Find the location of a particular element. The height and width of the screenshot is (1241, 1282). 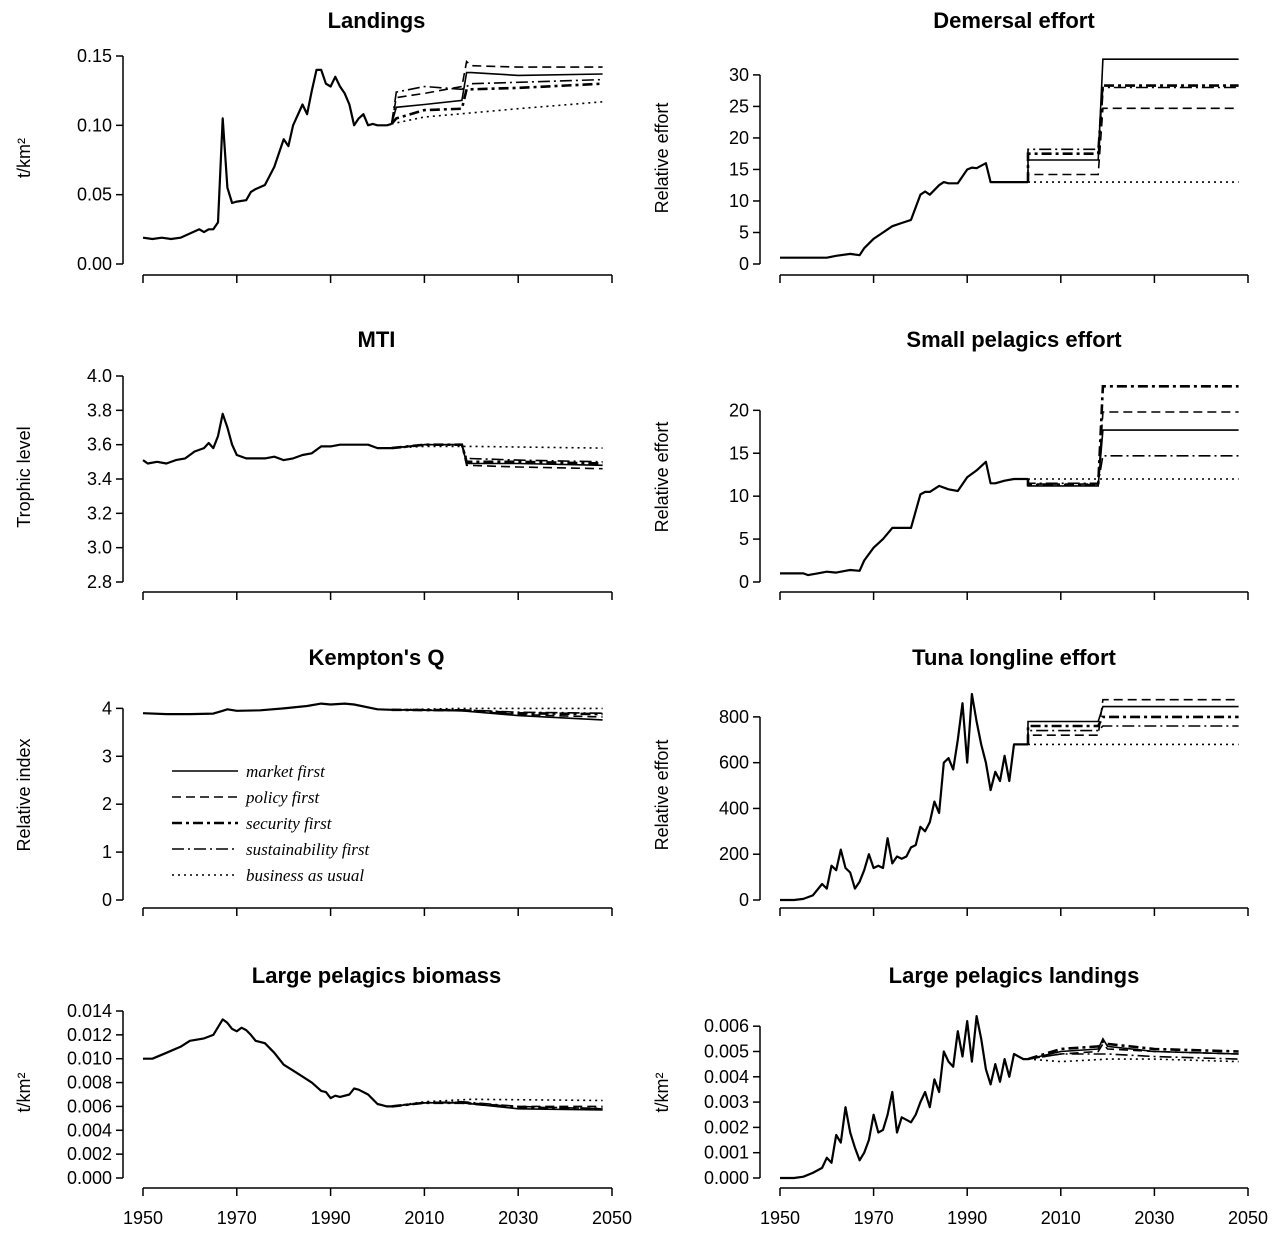

panel-title: Tuna longline effort is located at coordinates (1014, 657).